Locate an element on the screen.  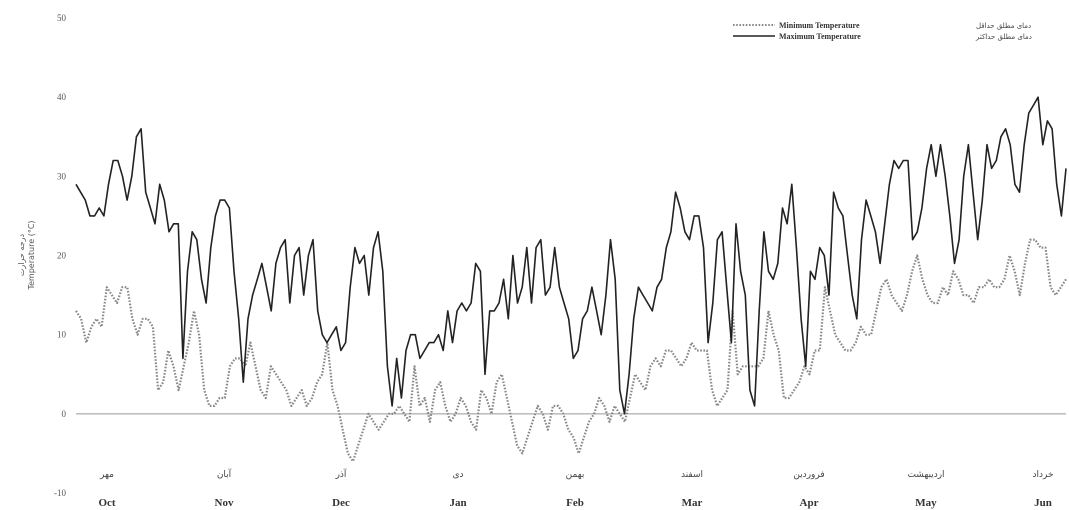
month-label-fa: فروردین is located at coordinates (808, 475).